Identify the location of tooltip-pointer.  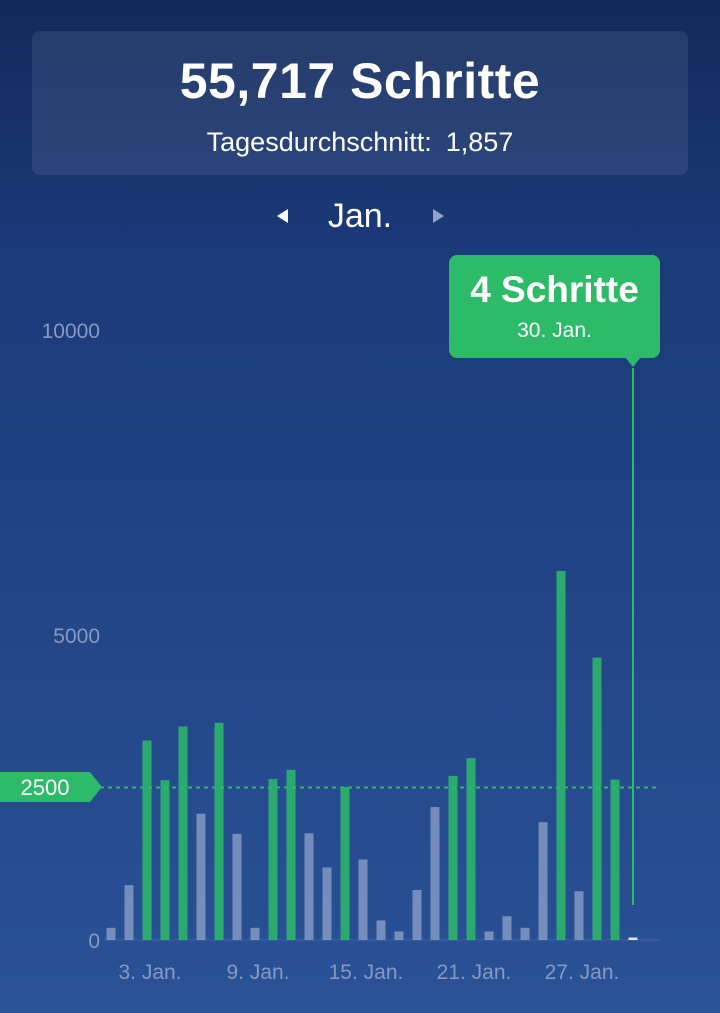
(633, 362).